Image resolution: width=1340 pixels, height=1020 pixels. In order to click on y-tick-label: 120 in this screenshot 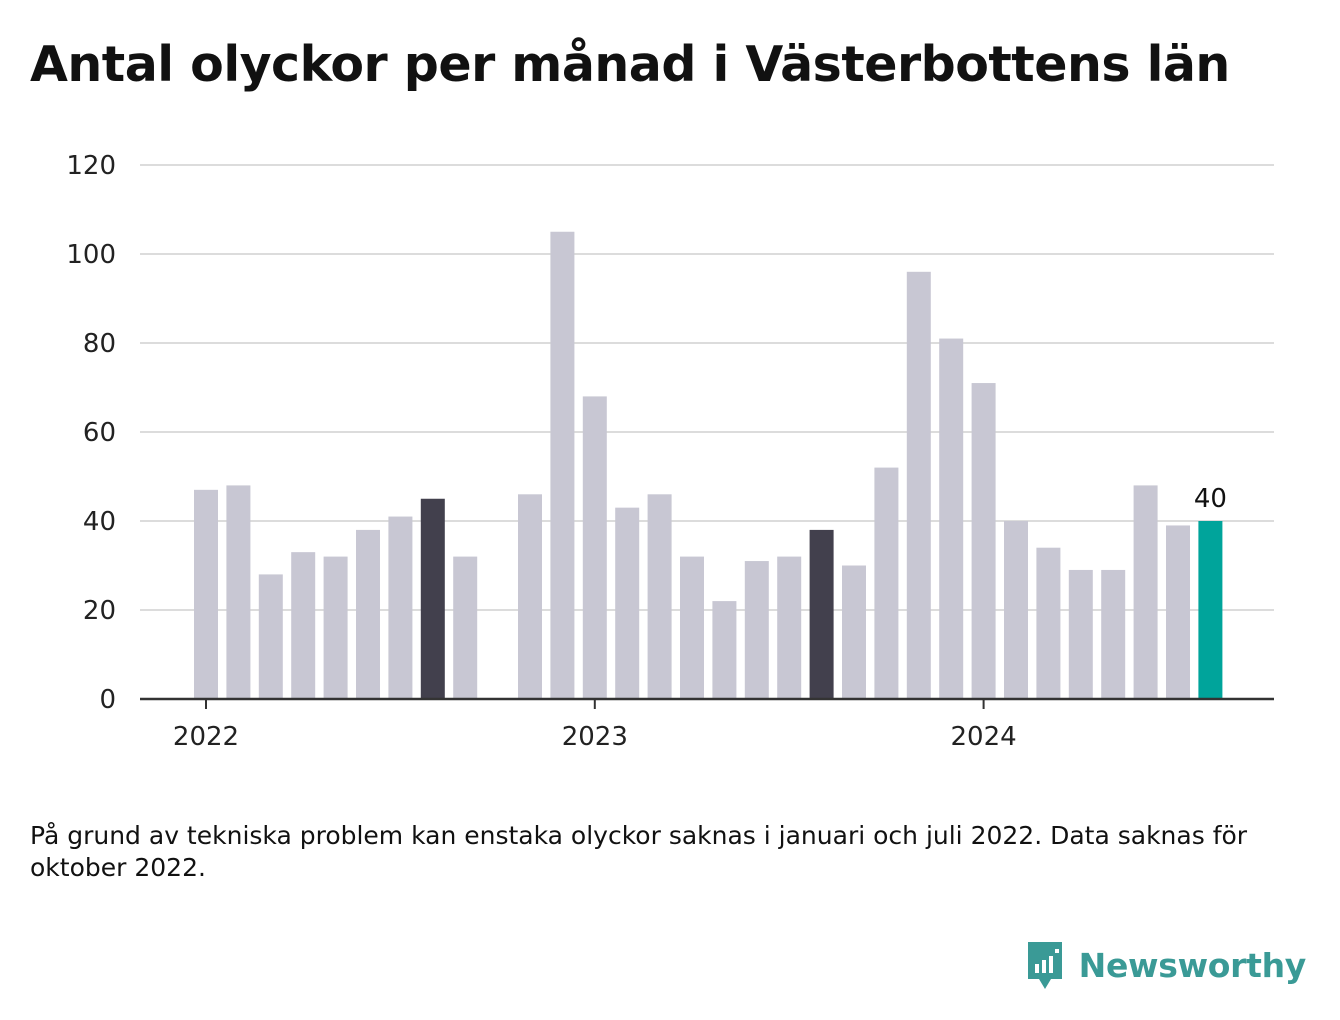, I will do `click(91, 166)`.